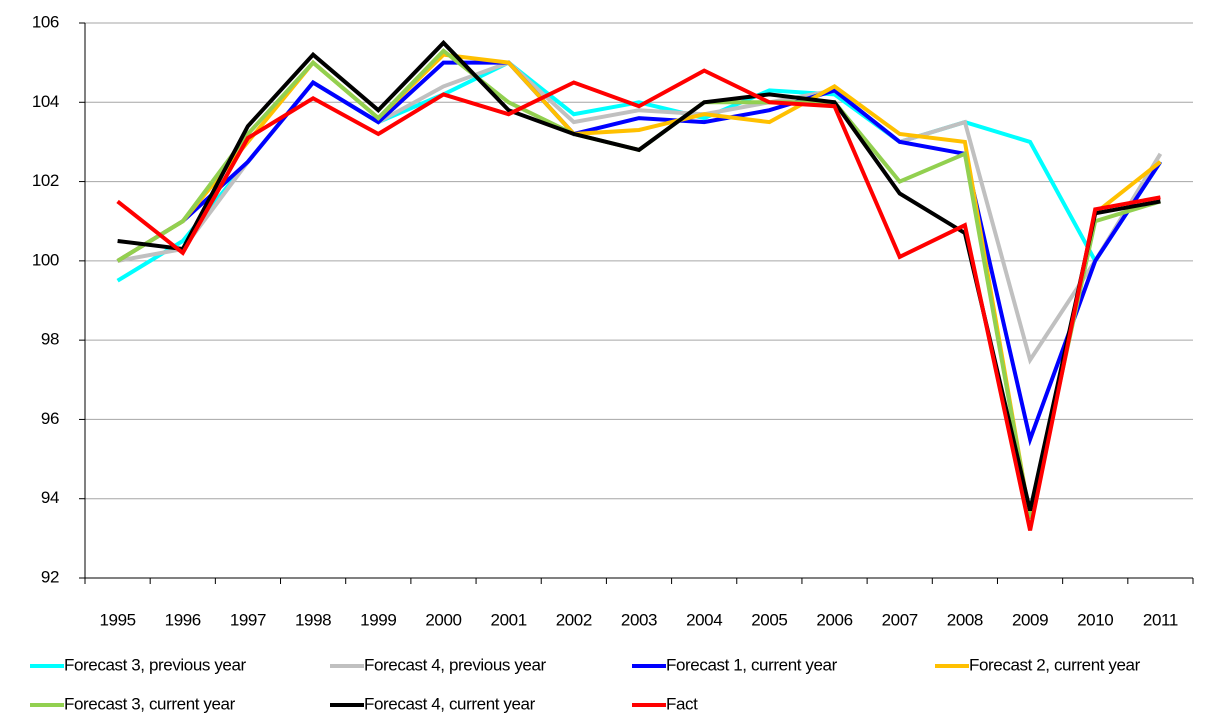 Image resolution: width=1208 pixels, height=722 pixels. I want to click on x-tick-label: 2005, so click(769, 619).